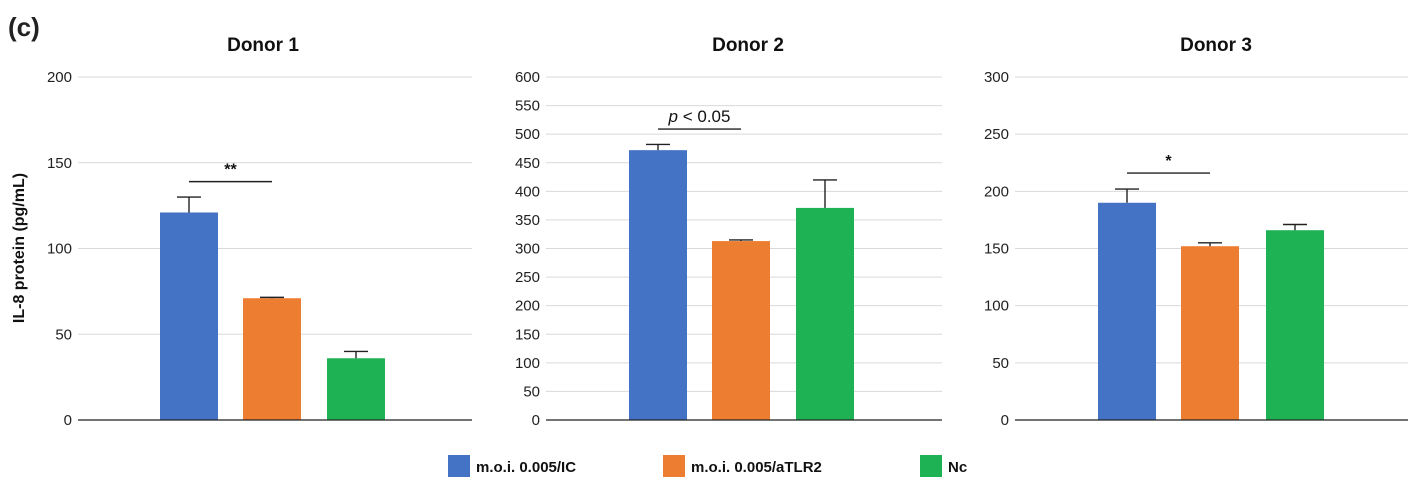 The width and height of the screenshot is (1410, 477). I want to click on legend-label: Nc, so click(957, 467).